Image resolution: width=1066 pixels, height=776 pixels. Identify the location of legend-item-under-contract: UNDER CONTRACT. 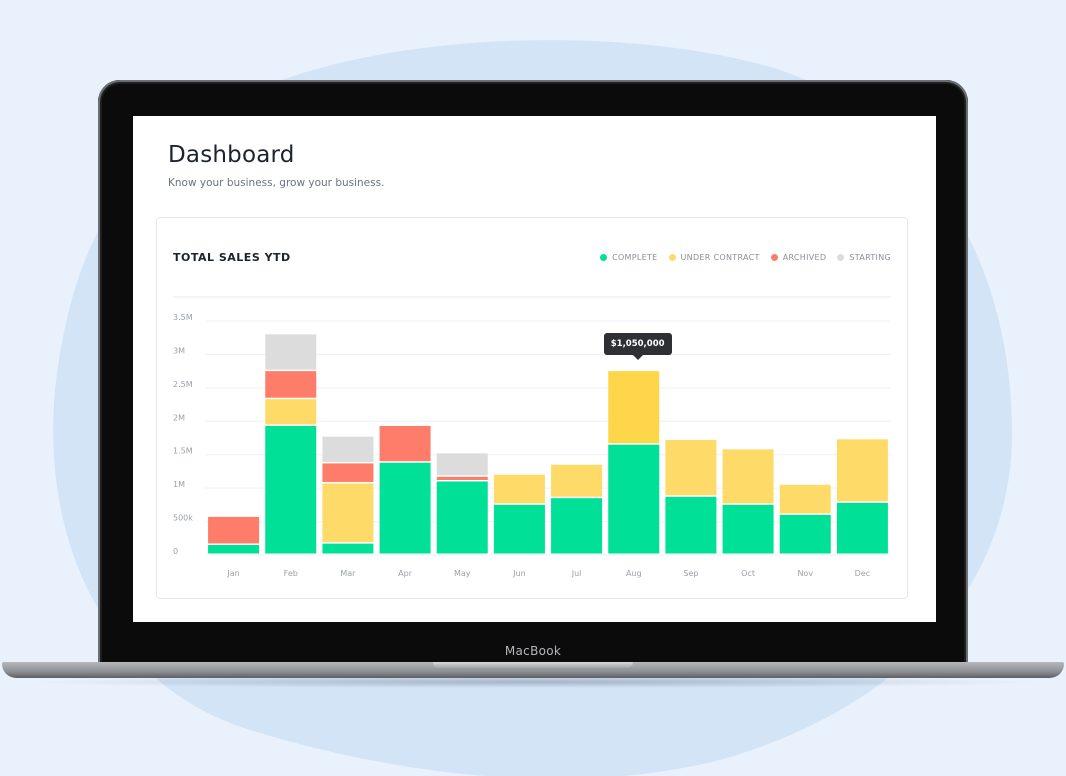
(714, 257).